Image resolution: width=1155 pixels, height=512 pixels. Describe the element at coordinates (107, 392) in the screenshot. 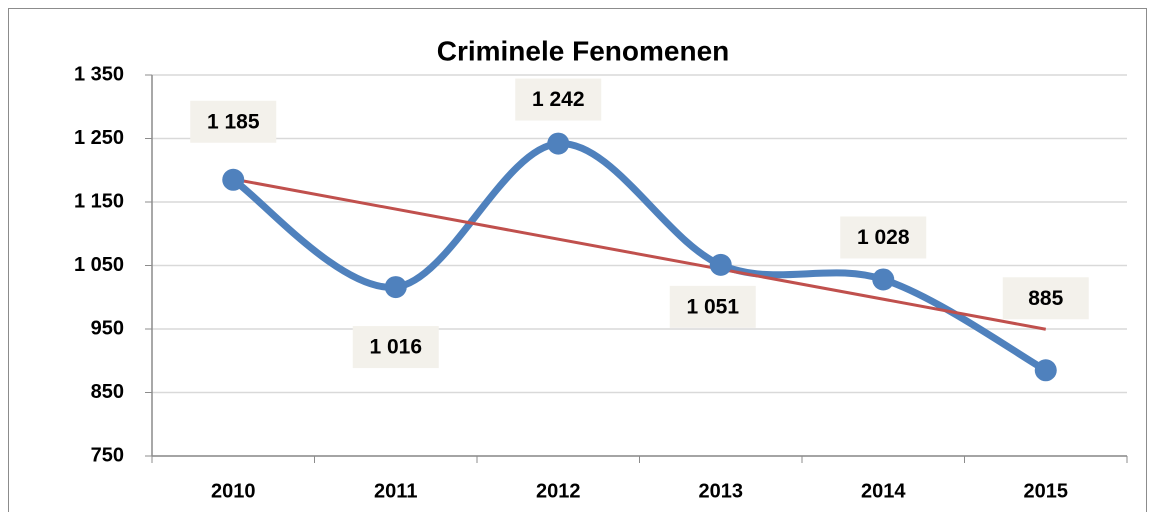

I see `y-tick-label: 850` at that location.